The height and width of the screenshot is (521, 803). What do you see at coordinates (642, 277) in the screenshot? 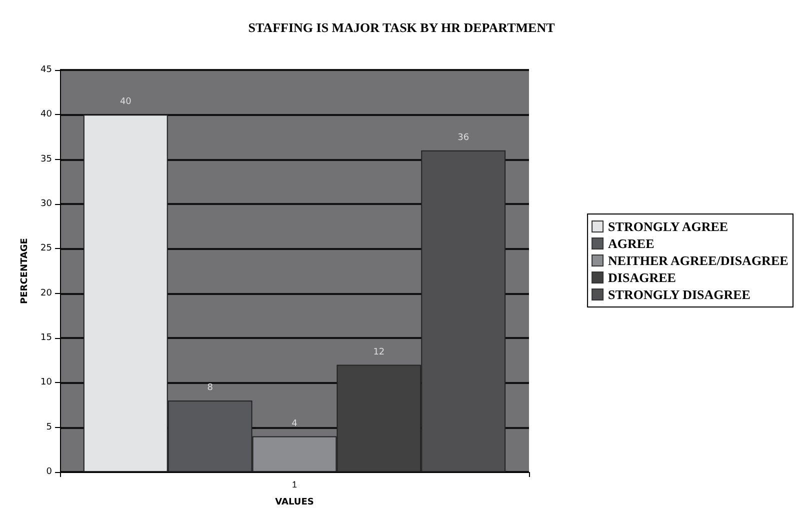
I see `legend-label: DISAGREE` at bounding box center [642, 277].